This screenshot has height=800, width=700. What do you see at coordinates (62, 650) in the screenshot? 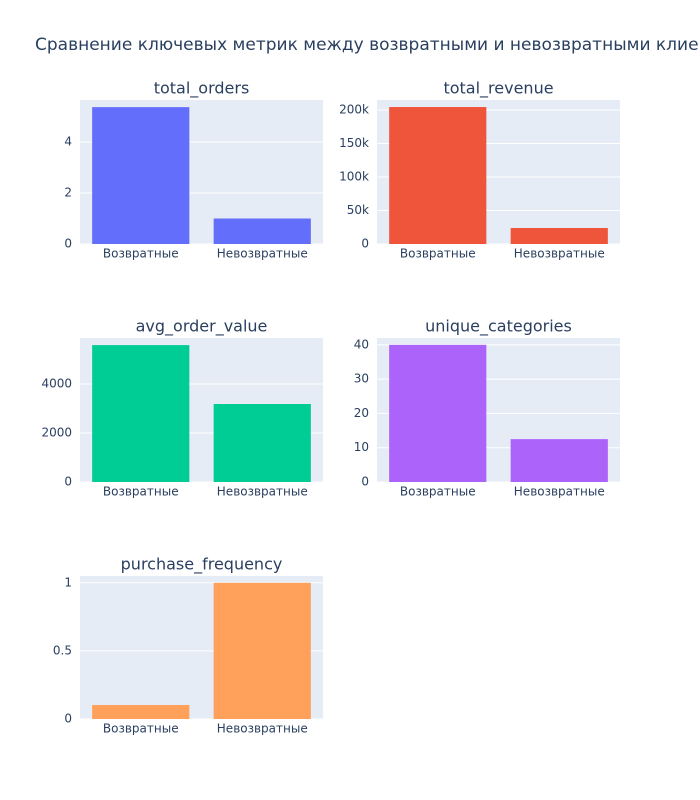
I see `y-tick-label: 0.5` at bounding box center [62, 650].